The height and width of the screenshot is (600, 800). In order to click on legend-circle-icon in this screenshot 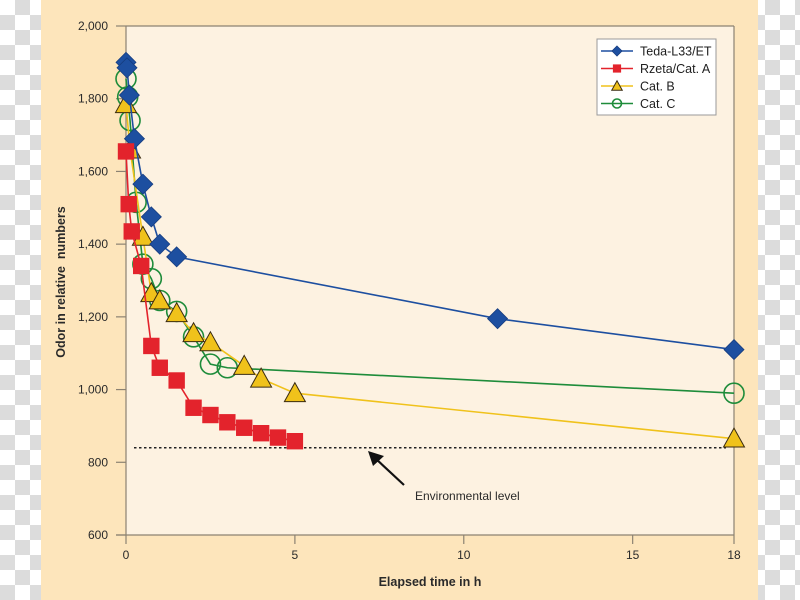, I will do `click(617, 103)`.